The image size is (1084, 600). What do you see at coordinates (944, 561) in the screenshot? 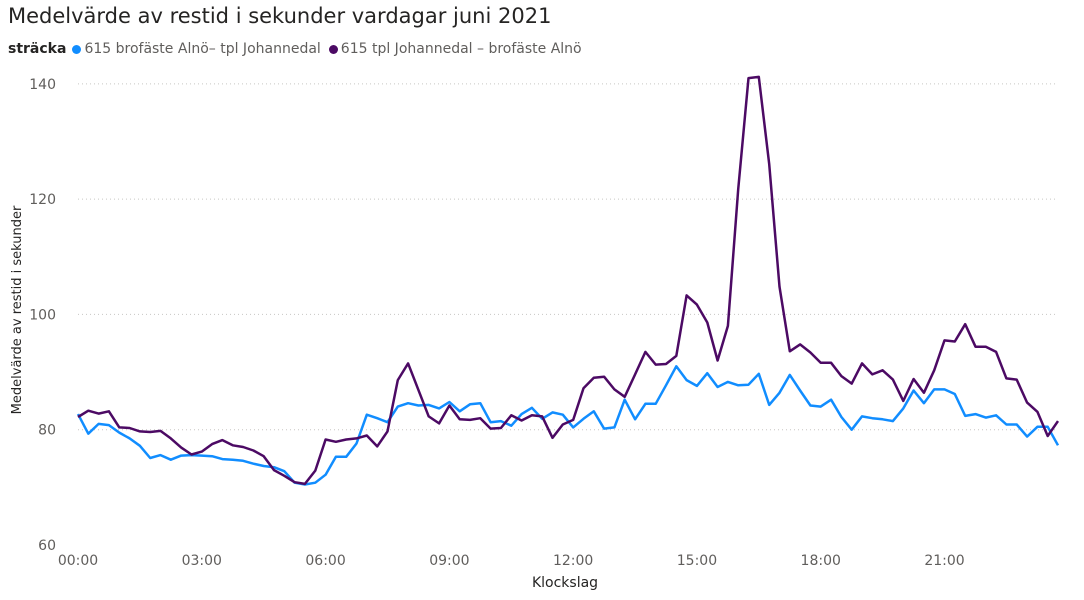
I see `x-tick-label: 21:00` at bounding box center [944, 561].